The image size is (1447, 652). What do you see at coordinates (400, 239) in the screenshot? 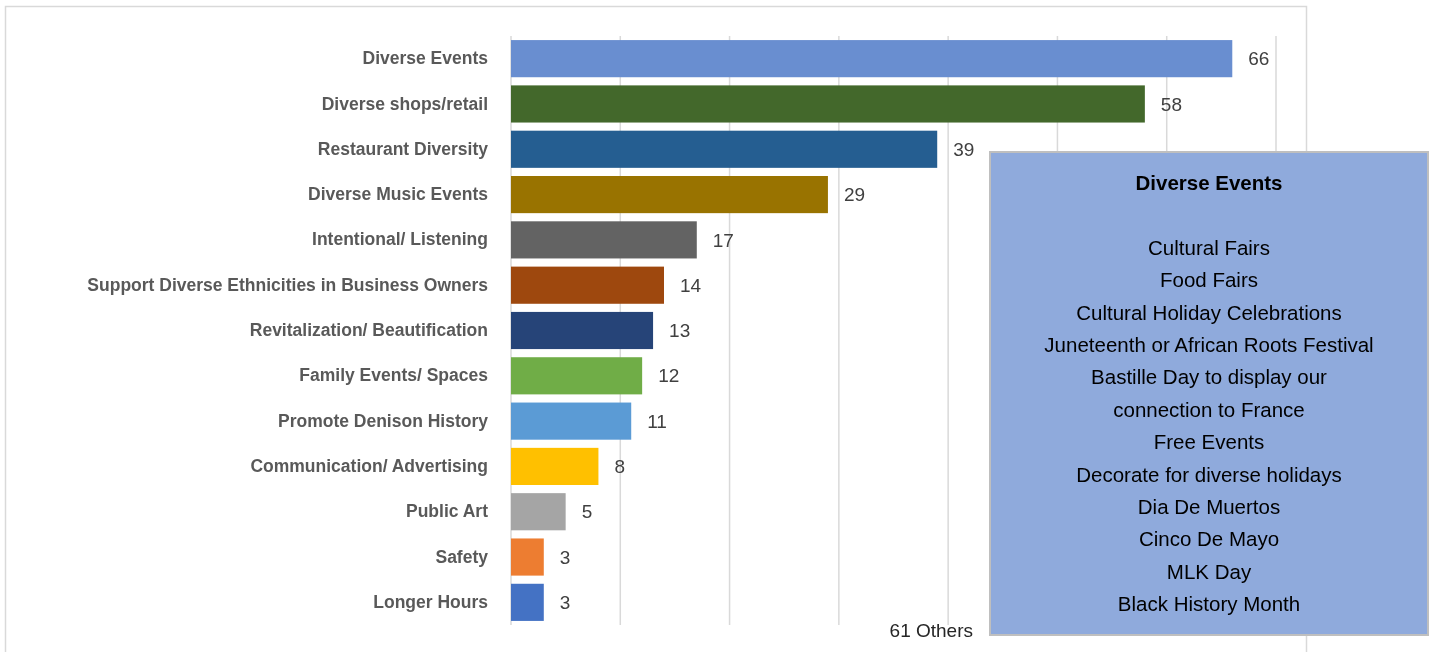
I see `y-tick-label: Intentional/ Listening` at bounding box center [400, 239].